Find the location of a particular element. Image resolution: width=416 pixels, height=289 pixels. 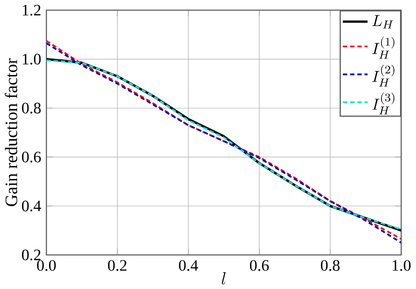

y-tick-label: 1.2 is located at coordinates (31, 10).